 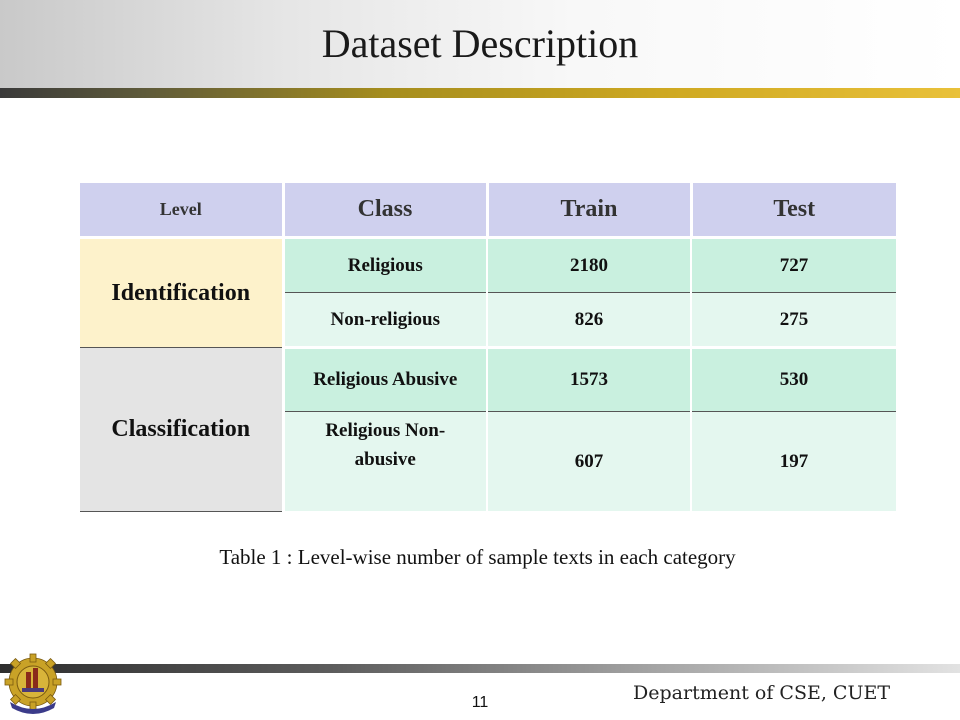 What do you see at coordinates (182, 211) in the screenshot?
I see `header-level: Level` at bounding box center [182, 211].